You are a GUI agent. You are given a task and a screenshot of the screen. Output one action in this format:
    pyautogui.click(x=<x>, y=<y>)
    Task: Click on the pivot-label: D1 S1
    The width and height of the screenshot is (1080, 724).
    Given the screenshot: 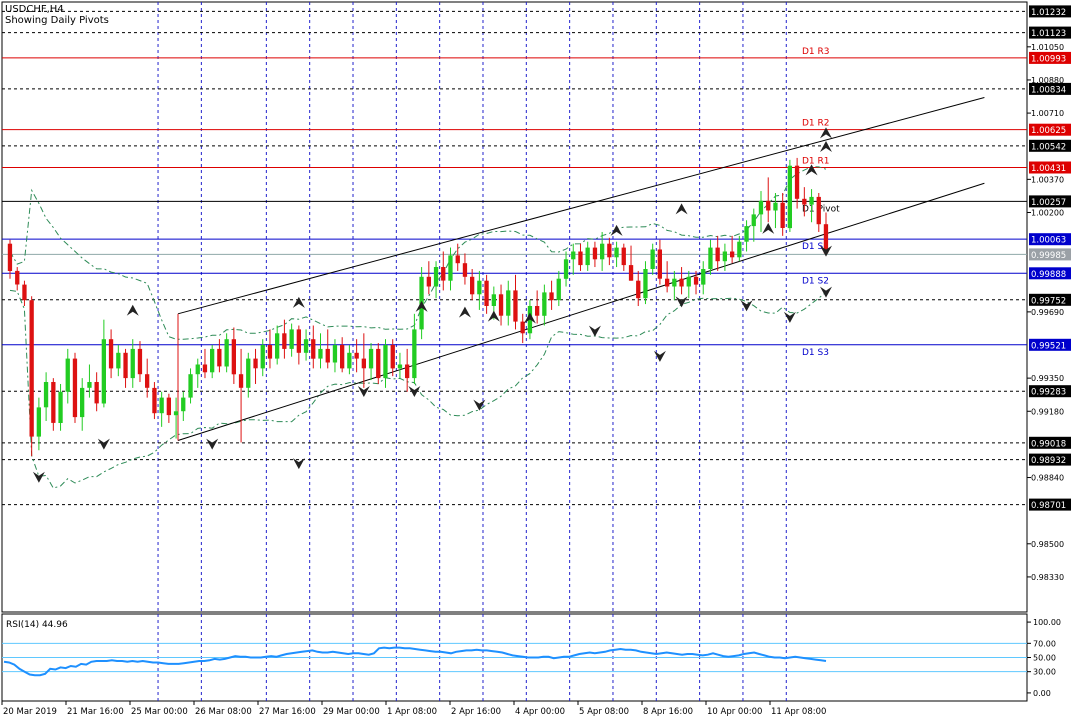 What is the action you would take?
    pyautogui.click(x=815, y=247)
    